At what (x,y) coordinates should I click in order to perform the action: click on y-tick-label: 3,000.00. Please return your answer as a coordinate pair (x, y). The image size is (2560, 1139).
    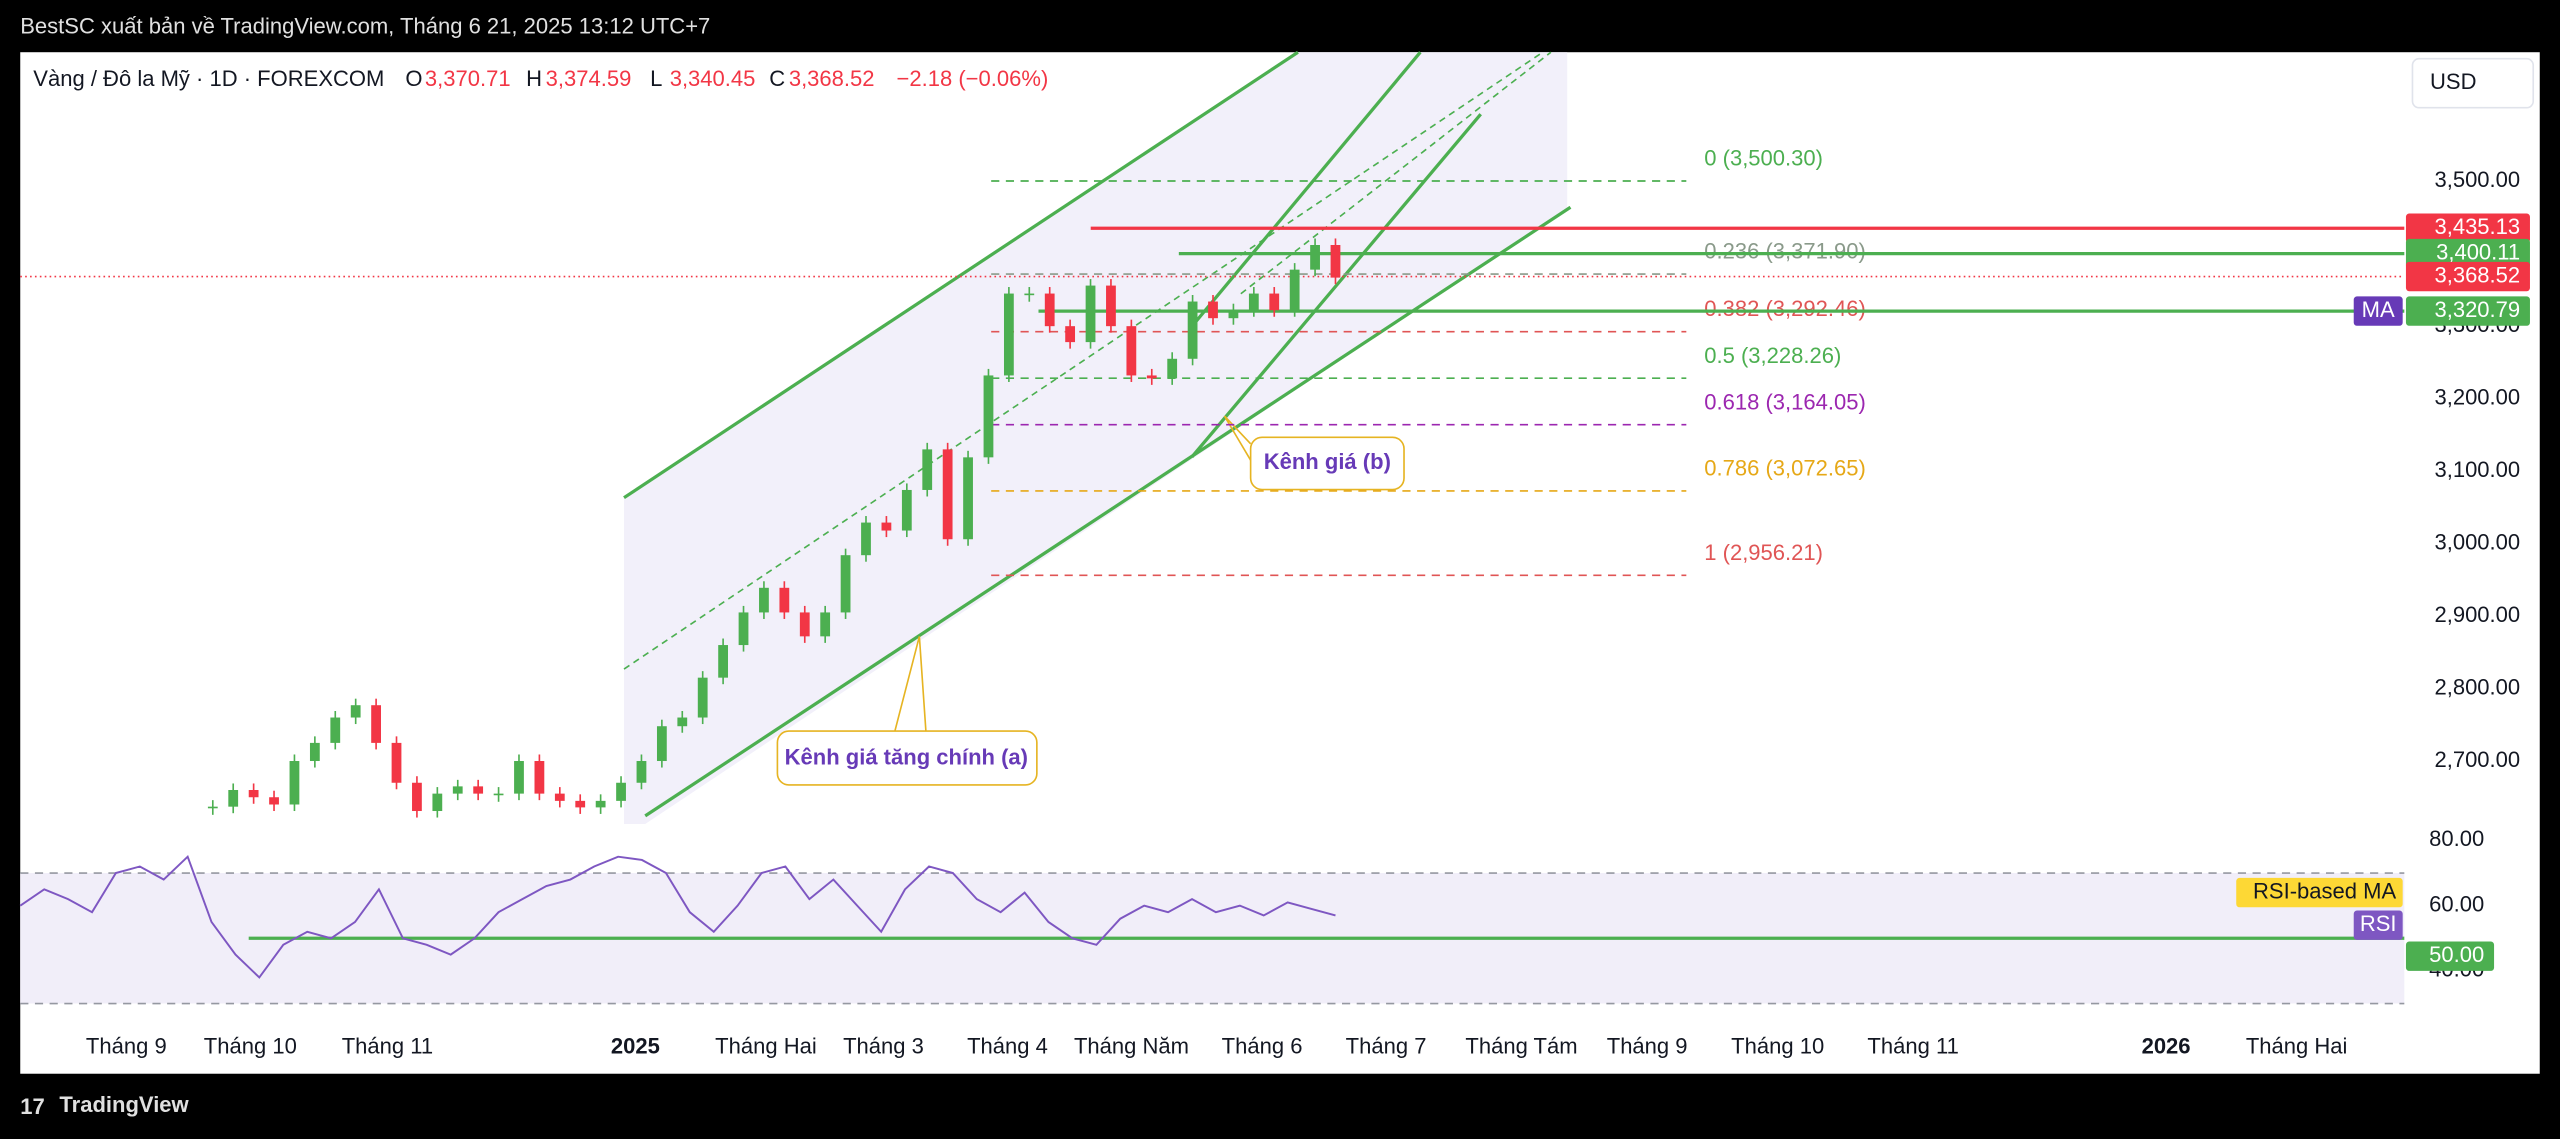
    Looking at the image, I should click on (2477, 541).